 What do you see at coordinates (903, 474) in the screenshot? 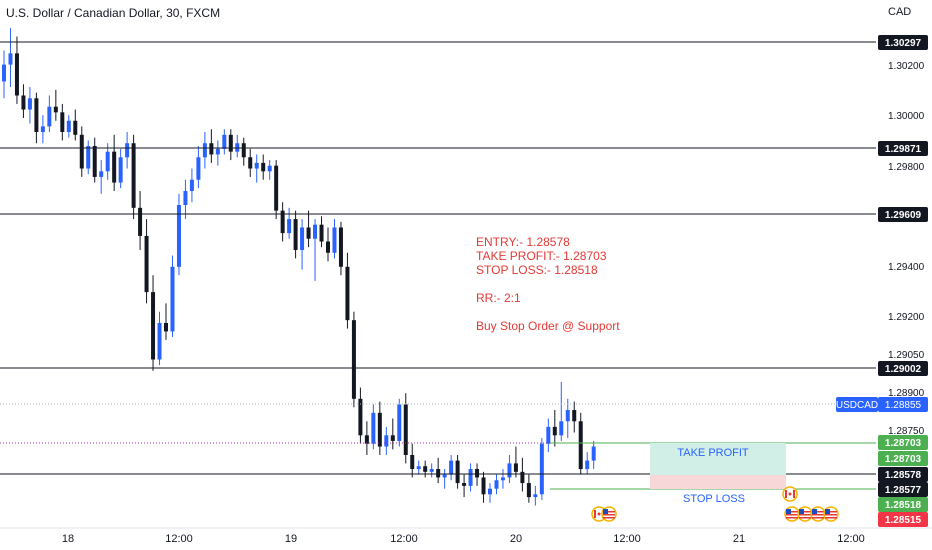
I see `entry-badge` at bounding box center [903, 474].